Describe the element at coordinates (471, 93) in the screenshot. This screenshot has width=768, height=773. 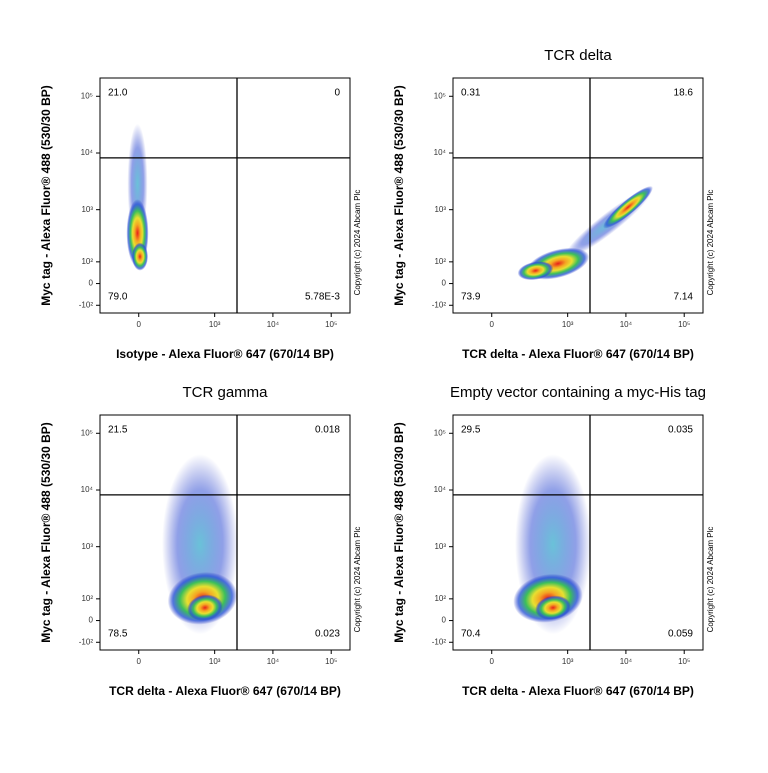
I see `quadrant-percent: 0.31` at that location.